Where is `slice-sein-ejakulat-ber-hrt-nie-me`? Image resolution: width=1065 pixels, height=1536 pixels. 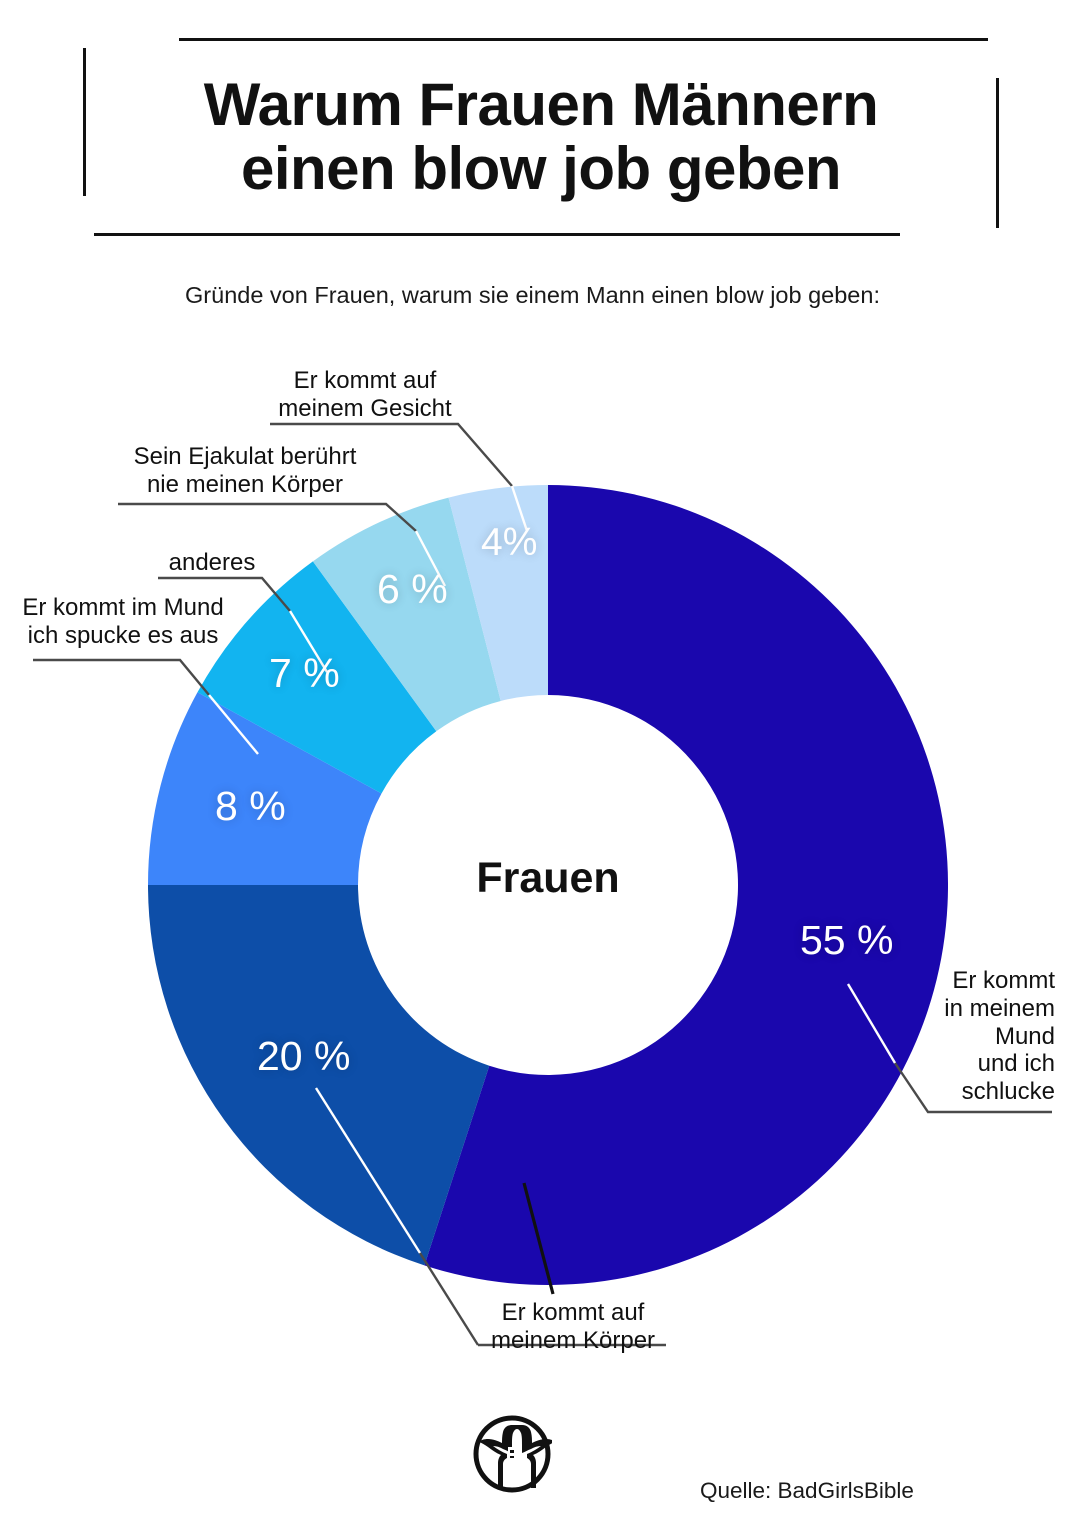 slice-sein-ejakulat-ber-hrt-nie-me is located at coordinates (406, 614).